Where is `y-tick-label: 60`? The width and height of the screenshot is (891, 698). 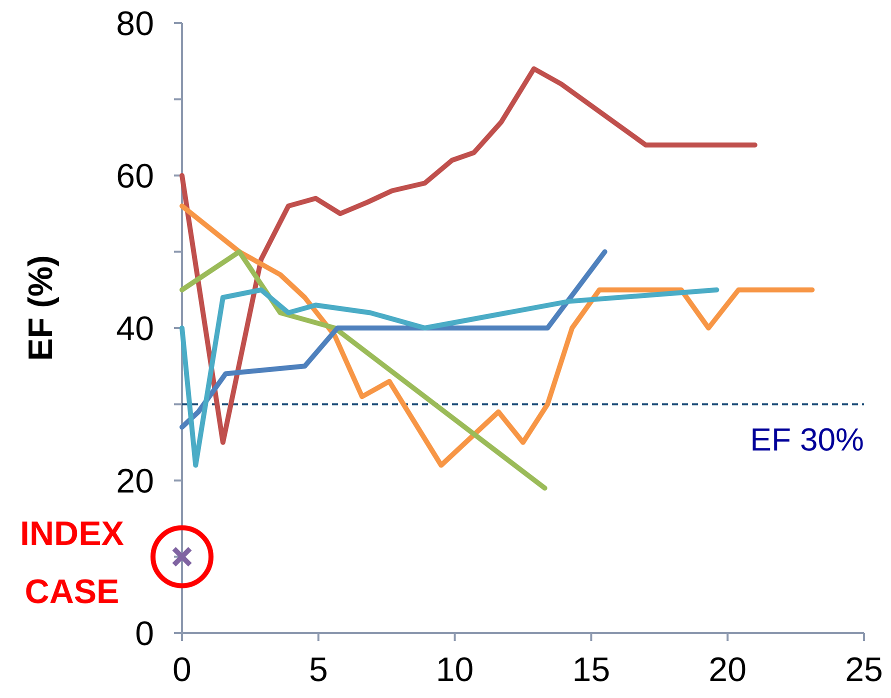
y-tick-label: 60 is located at coordinates (135, 176).